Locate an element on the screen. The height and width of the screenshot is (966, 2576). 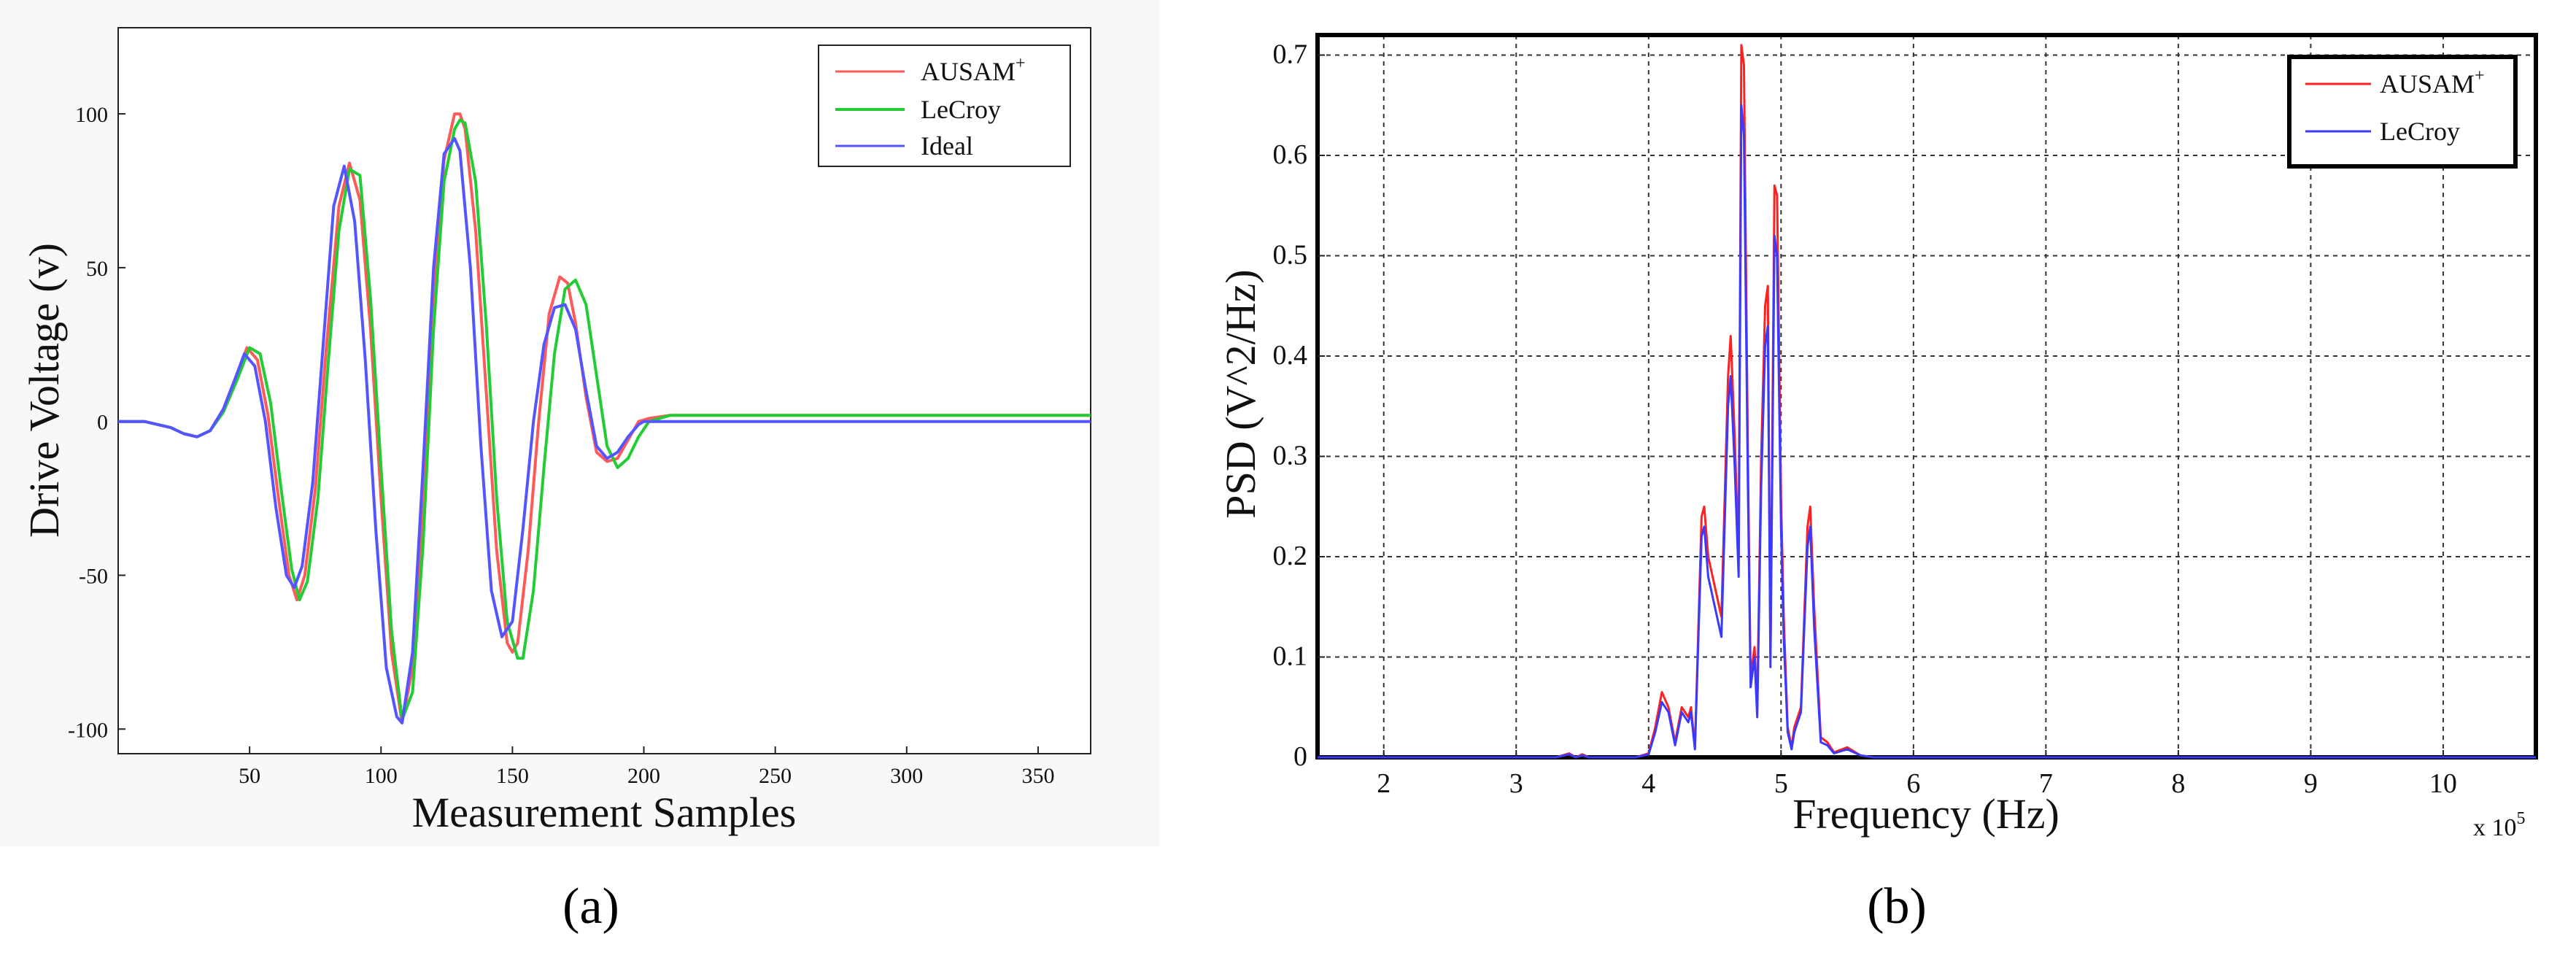
chart-b-xtick-label-1: 3 is located at coordinates (1516, 783).